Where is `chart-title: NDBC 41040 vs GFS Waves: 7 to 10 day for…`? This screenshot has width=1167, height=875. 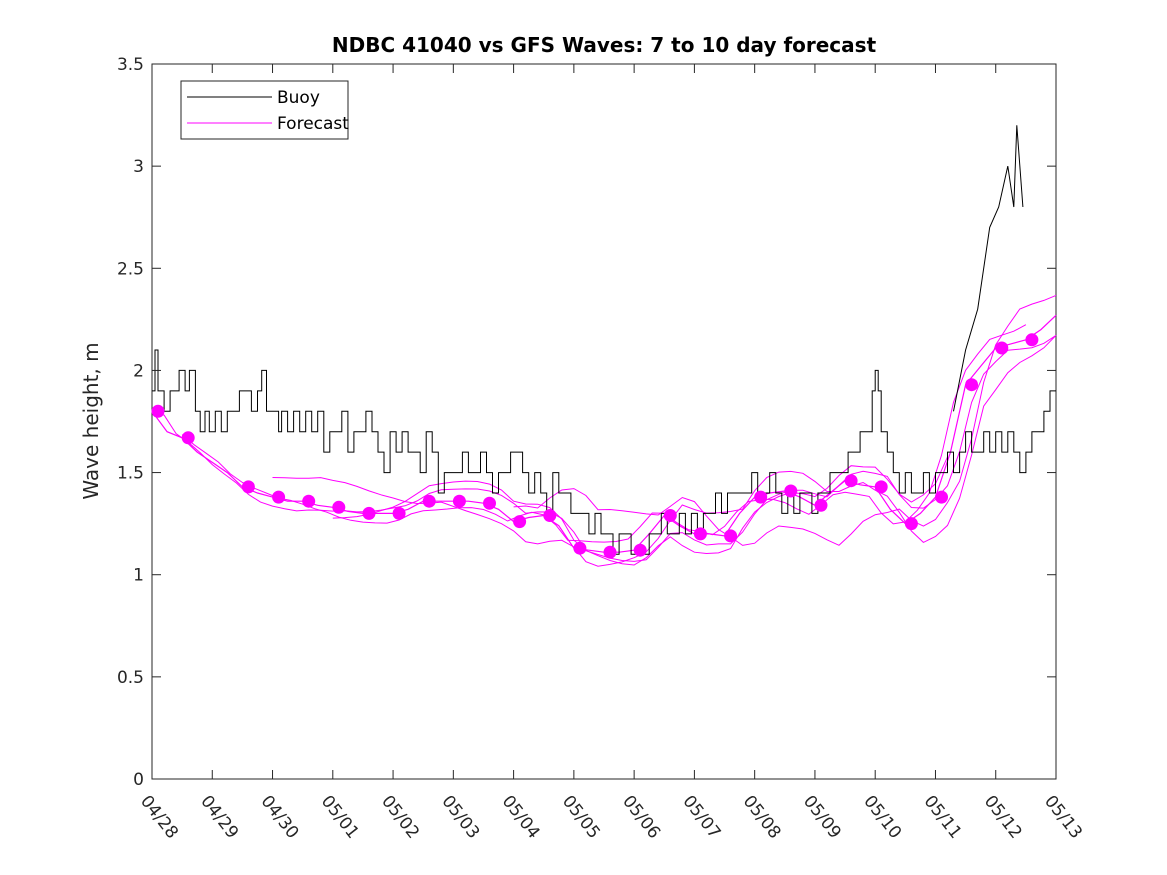
chart-title: NDBC 41040 vs GFS Waves: 7 to 10 day for… is located at coordinates (604, 45).